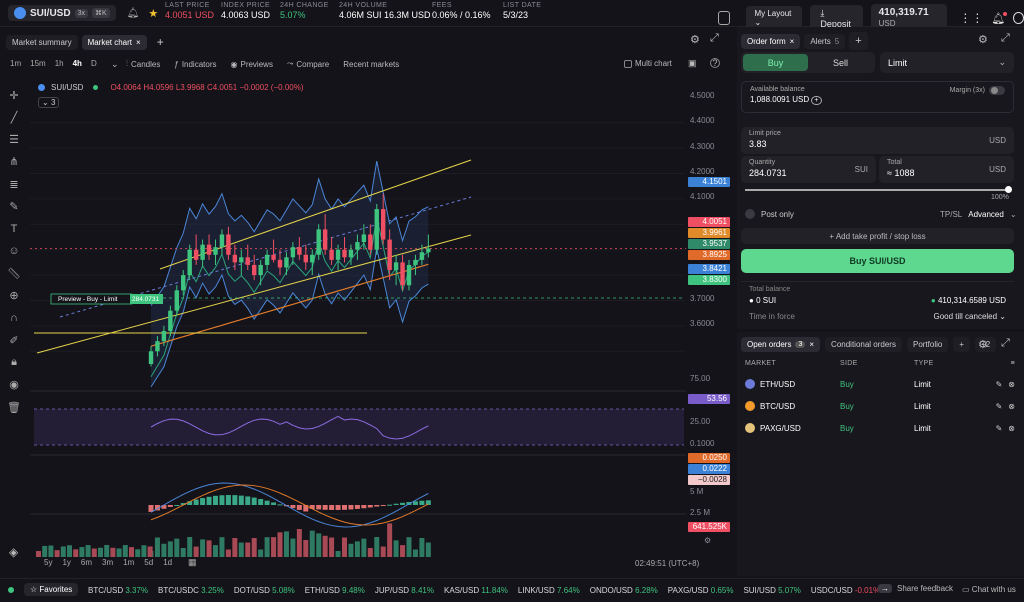  I want to click on bell-icon: 🔔︎, so click(133, 13).